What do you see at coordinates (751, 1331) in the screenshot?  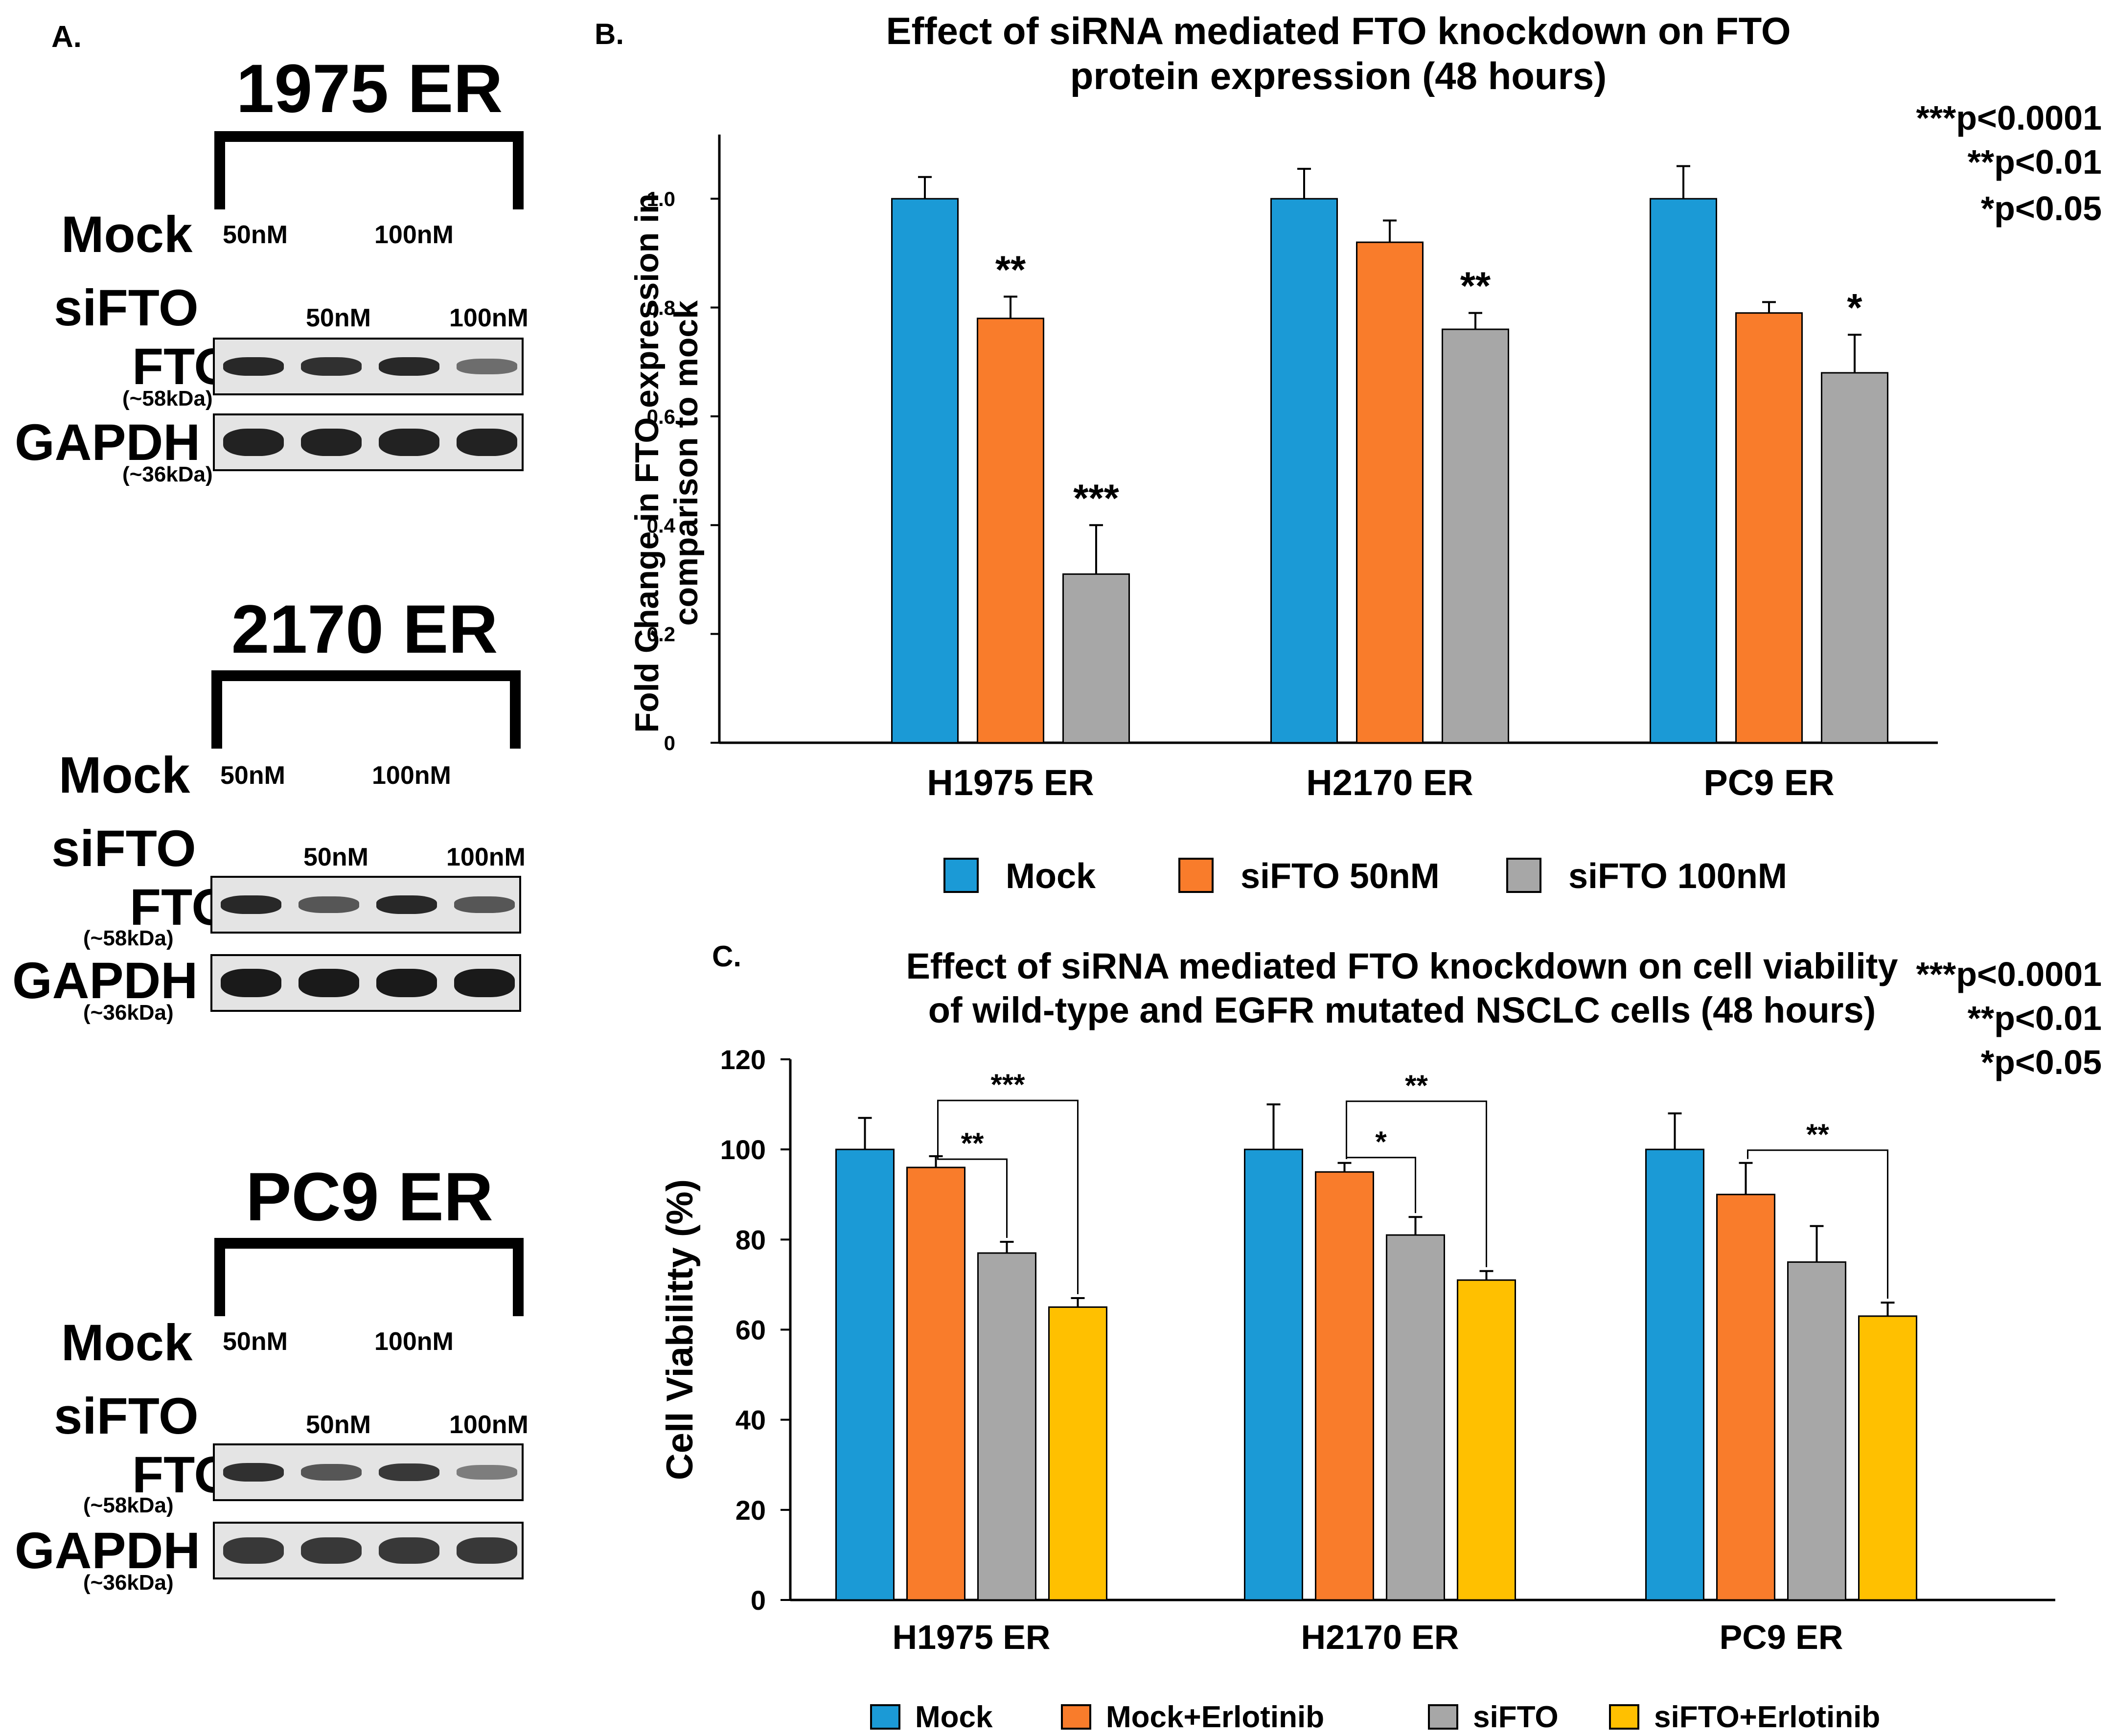 I see `y-tick-label: 60` at bounding box center [751, 1331].